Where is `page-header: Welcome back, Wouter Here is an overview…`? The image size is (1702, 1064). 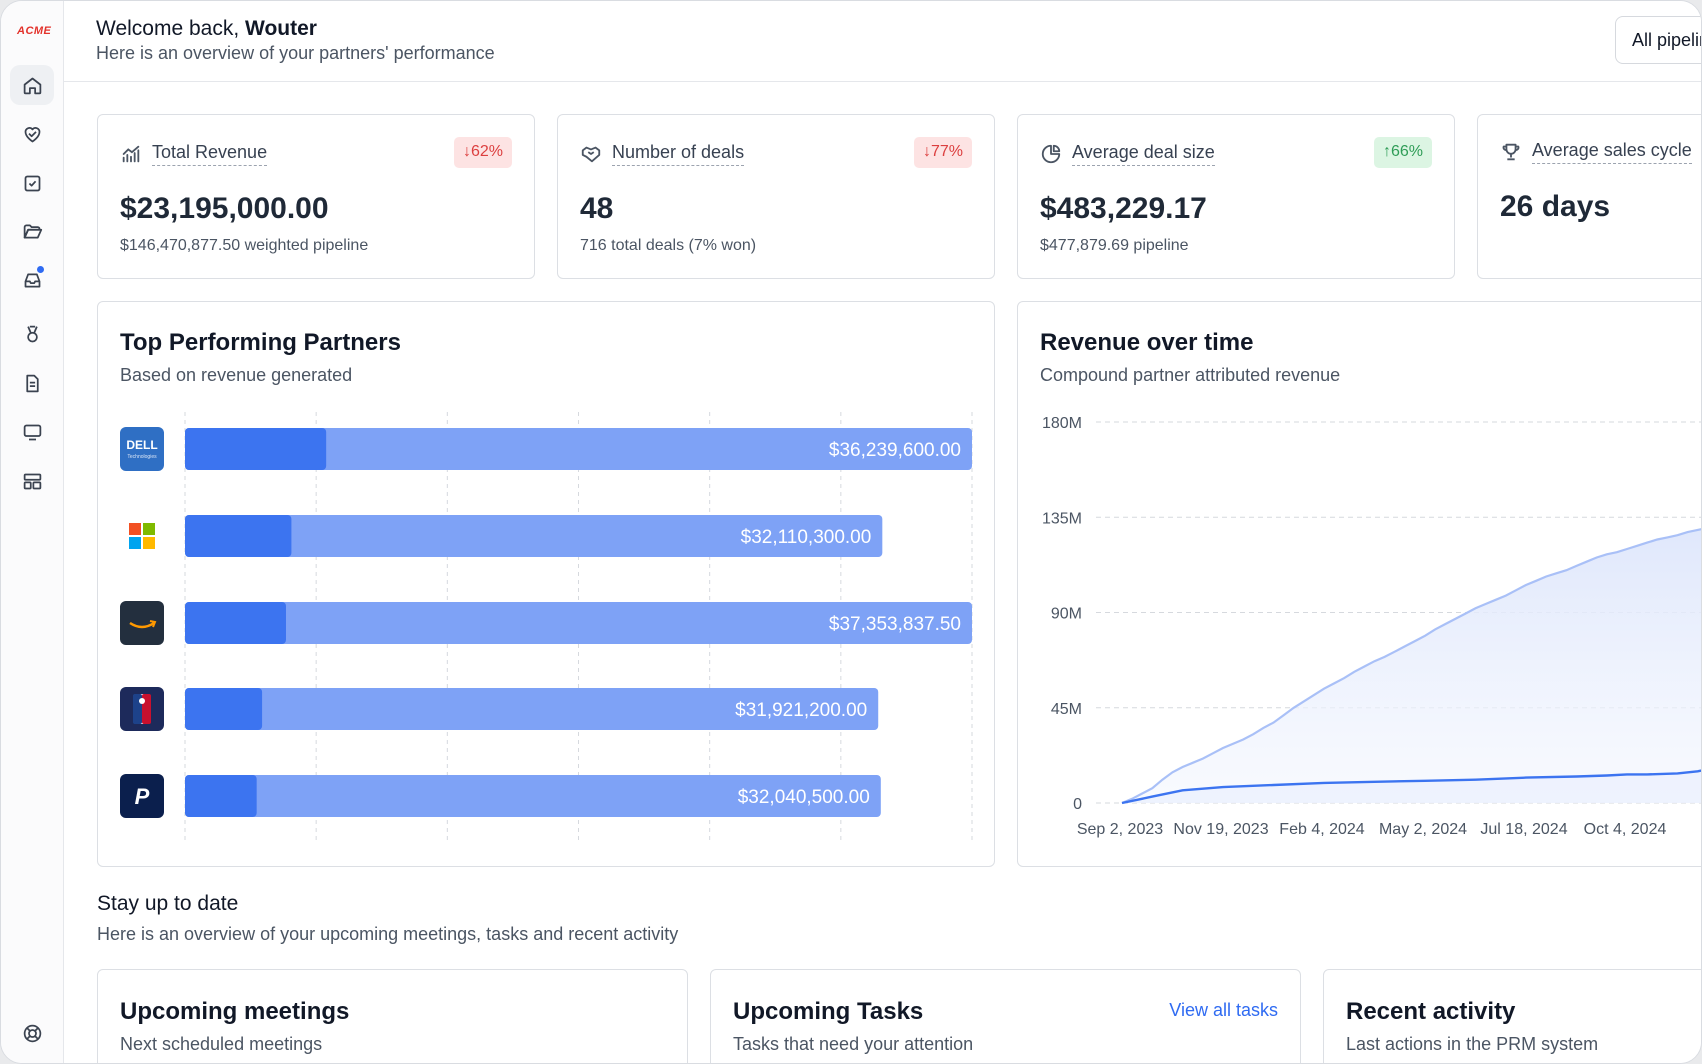 page-header: Welcome back, Wouter Here is an overview… is located at coordinates (882, 41).